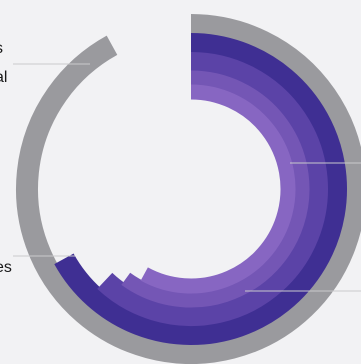 The height and width of the screenshot is (364, 361). Describe the element at coordinates (1, 48) in the screenshot. I see `annotation-label-line: s` at that location.